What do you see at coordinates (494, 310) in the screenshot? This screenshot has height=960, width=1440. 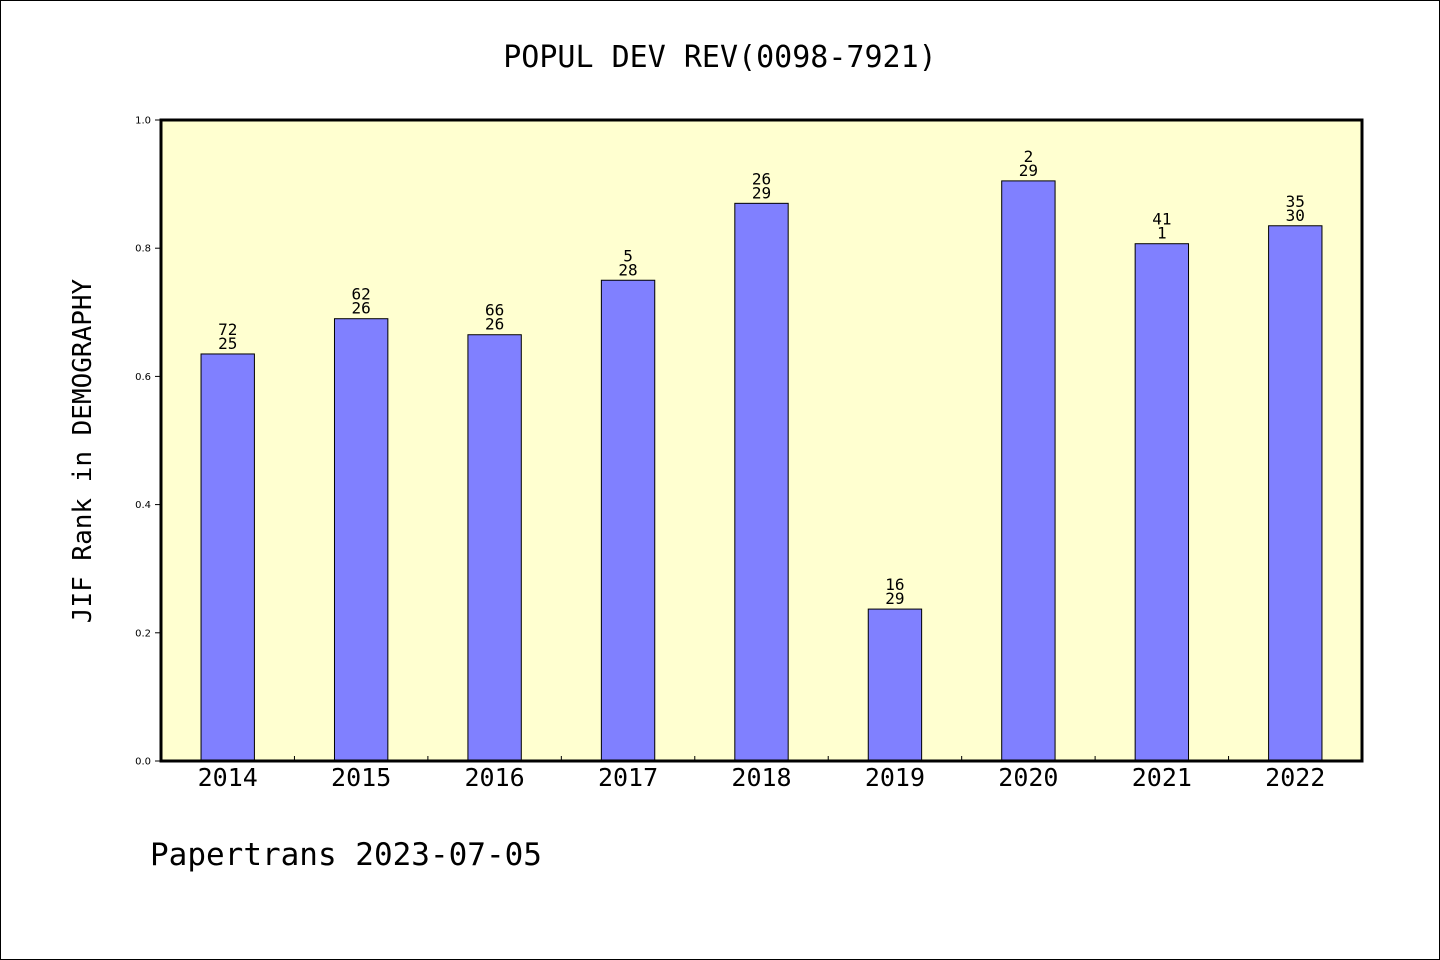 I see `bar-label-top: 66` at bounding box center [494, 310].